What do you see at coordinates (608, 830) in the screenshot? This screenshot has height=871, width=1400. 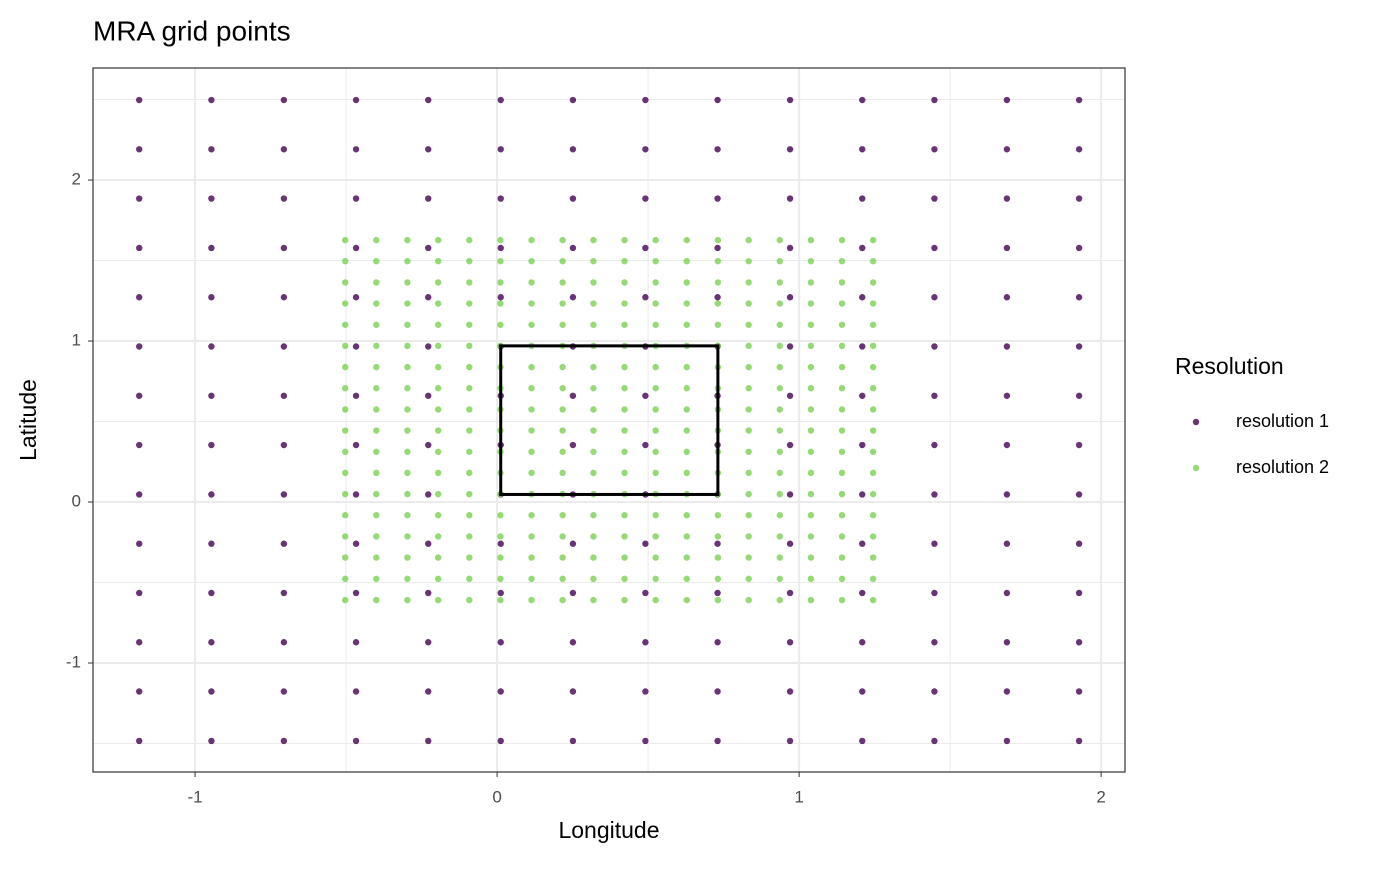 I see `x-axis-title: Longitude` at bounding box center [608, 830].